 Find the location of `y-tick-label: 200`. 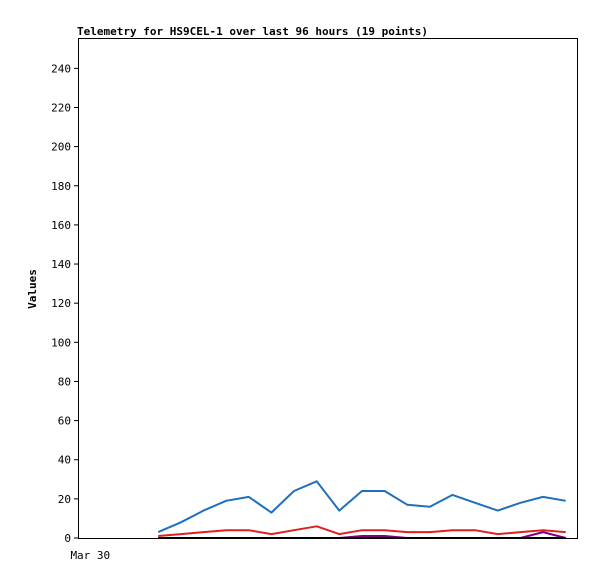

y-tick-label: 200 is located at coordinates (61, 147).